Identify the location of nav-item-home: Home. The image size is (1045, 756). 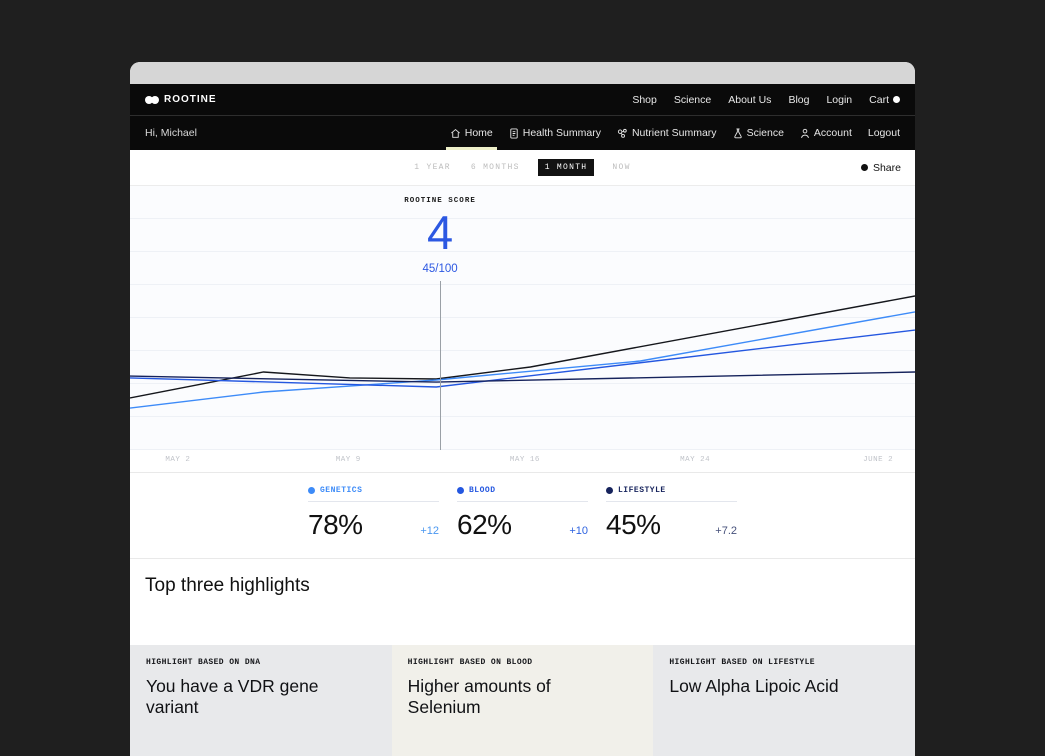
(471, 133).